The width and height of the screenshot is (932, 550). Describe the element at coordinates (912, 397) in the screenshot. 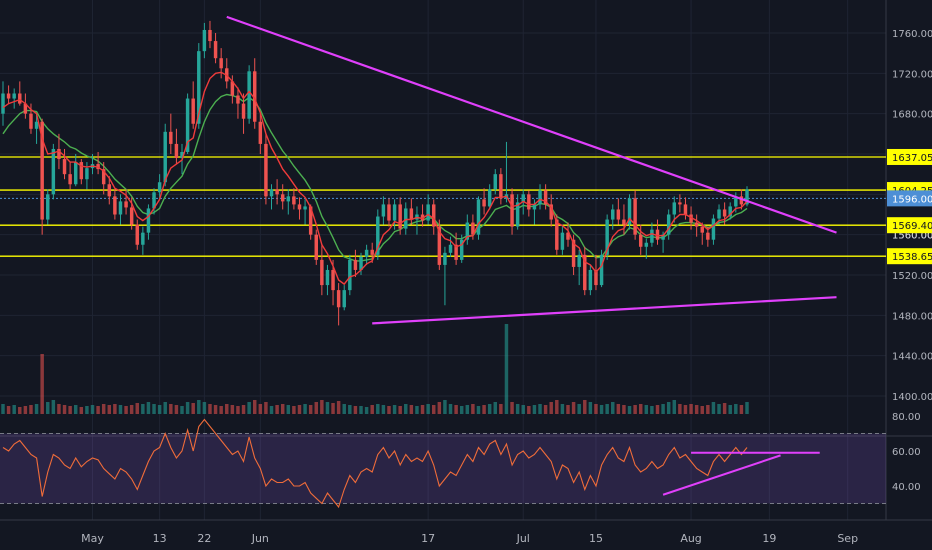

I see `price-tick-label: 1400.00` at that location.